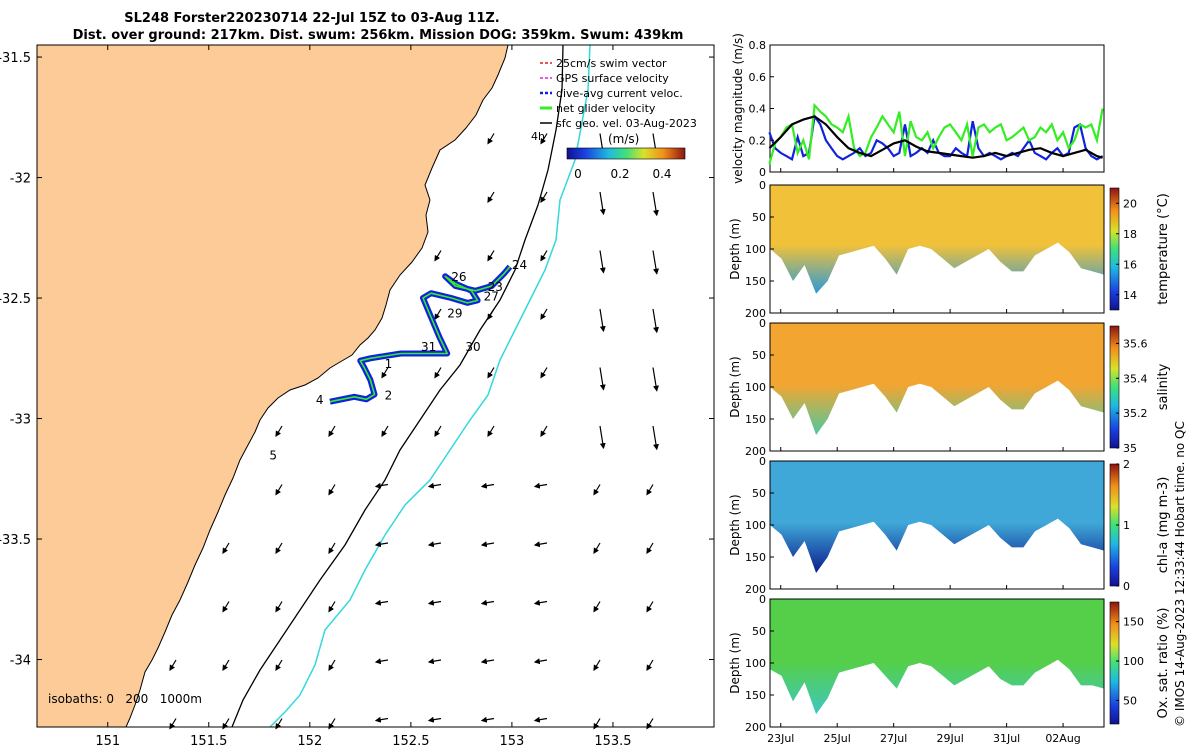 Image resolution: width=1200 pixels, height=750 pixels. What do you see at coordinates (1133, 622) in the screenshot?
I see `colorbar-tick-label: 150` at bounding box center [1133, 622].